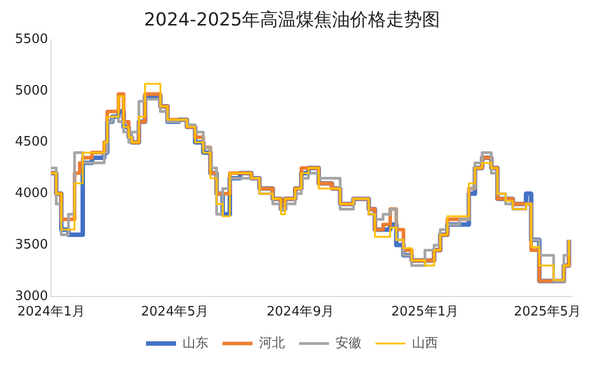 This screenshot has height=368, width=600. Describe the element at coordinates (349, 342) in the screenshot. I see `legend-label: 安徽` at that location.